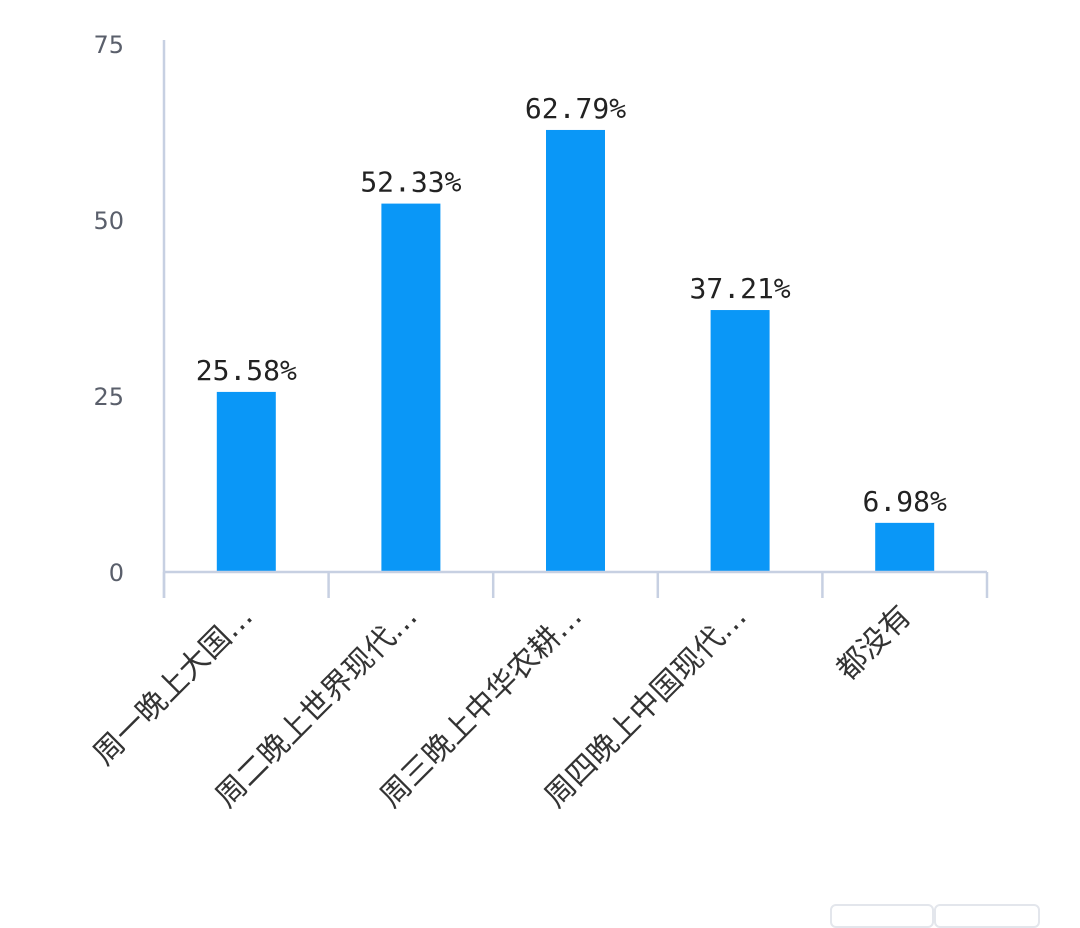  What do you see at coordinates (874, 643) in the screenshot?
I see `x-tick-label-4: 都没有` at bounding box center [874, 643].